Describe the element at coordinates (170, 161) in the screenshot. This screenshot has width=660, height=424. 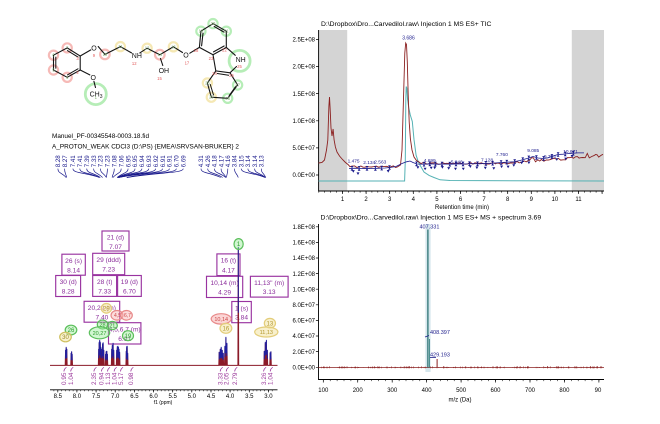
I see `svg-text: 6.91` at that location.